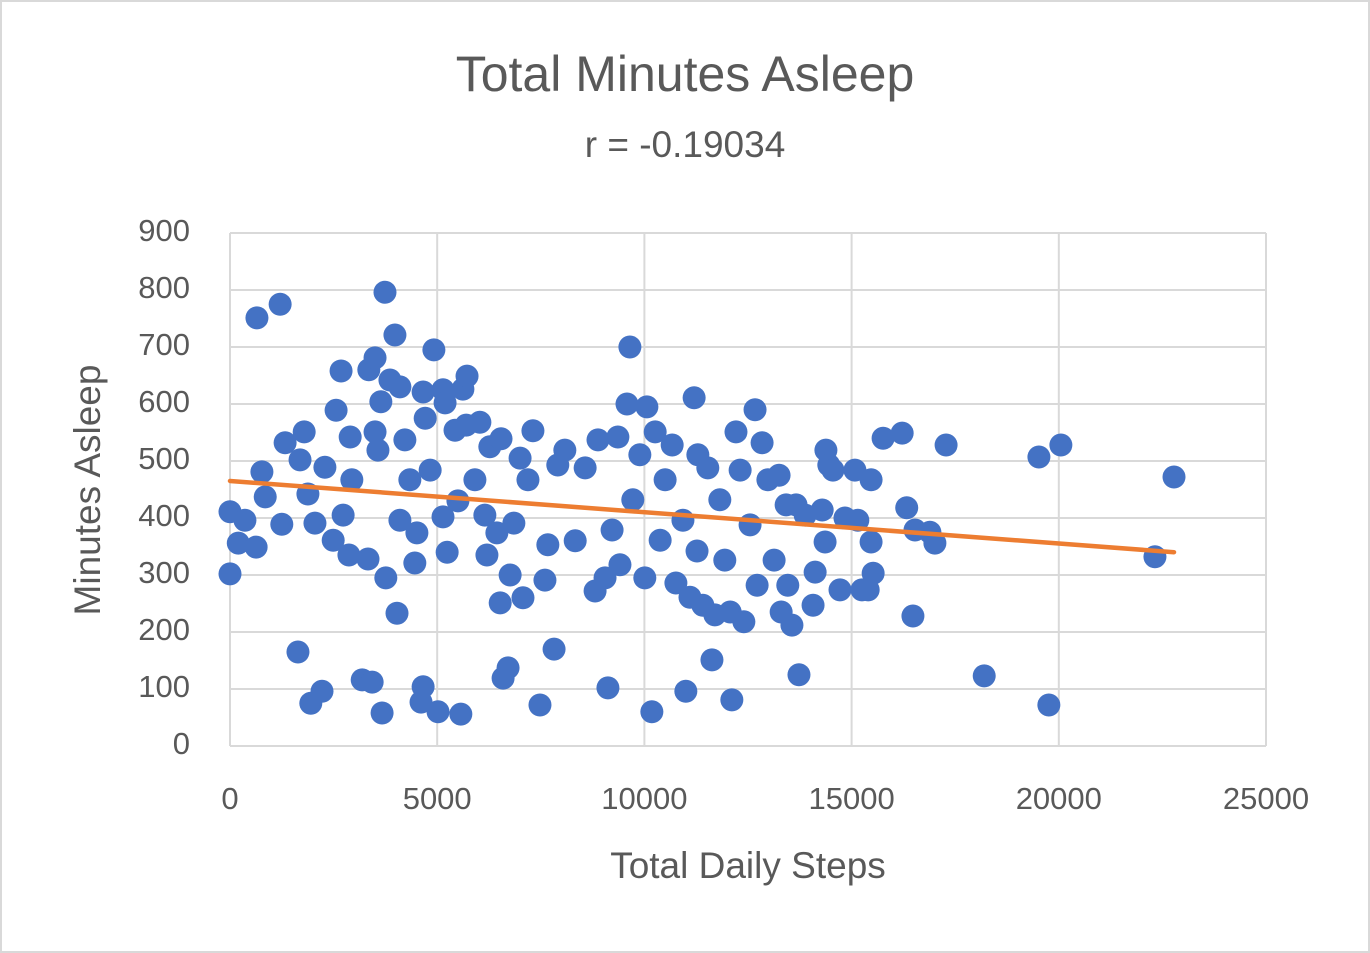 This screenshot has height=953, width=1370. I want to click on x-tick-label: 15000, so click(851, 798).